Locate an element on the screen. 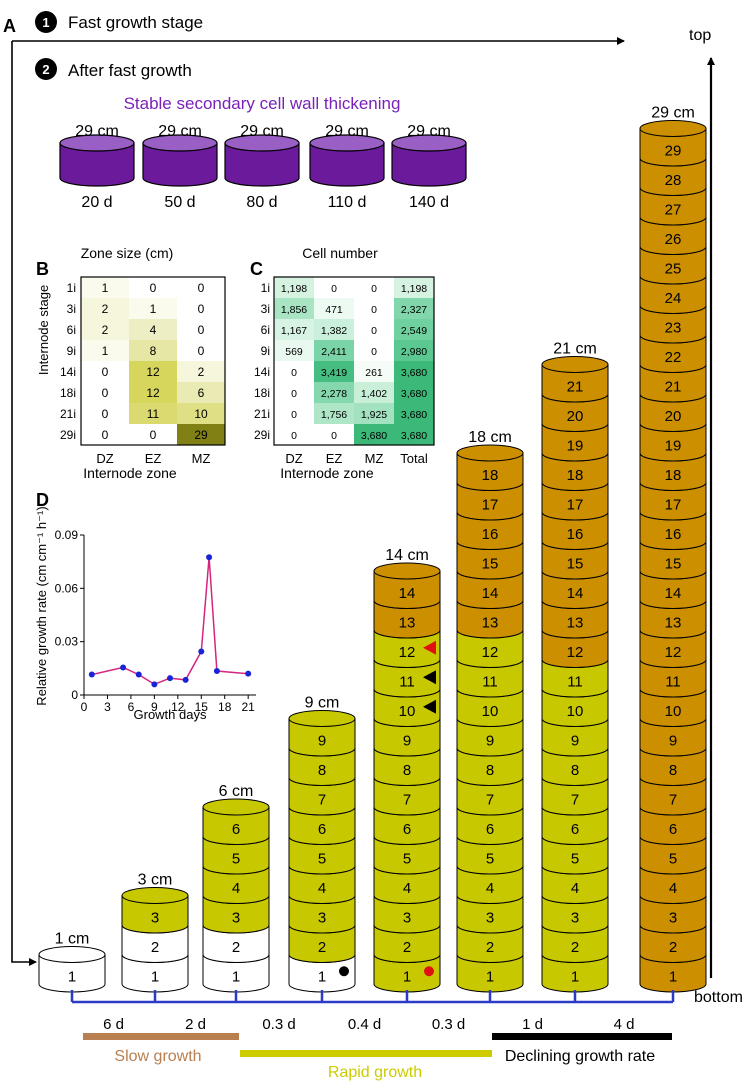 Image resolution: width=750 pixels, height=1083 pixels. internode-number: 11 is located at coordinates (407, 681).